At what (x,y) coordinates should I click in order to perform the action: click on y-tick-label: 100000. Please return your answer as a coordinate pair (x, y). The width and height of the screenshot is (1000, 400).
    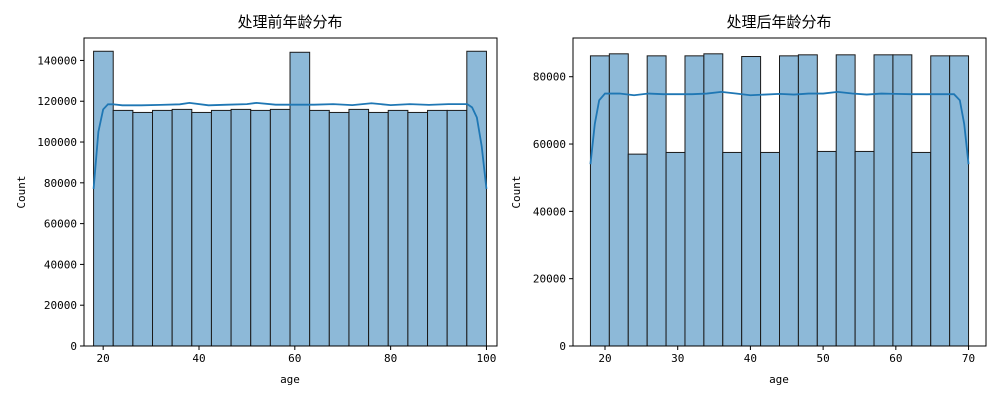
    Looking at the image, I should click on (57, 142).